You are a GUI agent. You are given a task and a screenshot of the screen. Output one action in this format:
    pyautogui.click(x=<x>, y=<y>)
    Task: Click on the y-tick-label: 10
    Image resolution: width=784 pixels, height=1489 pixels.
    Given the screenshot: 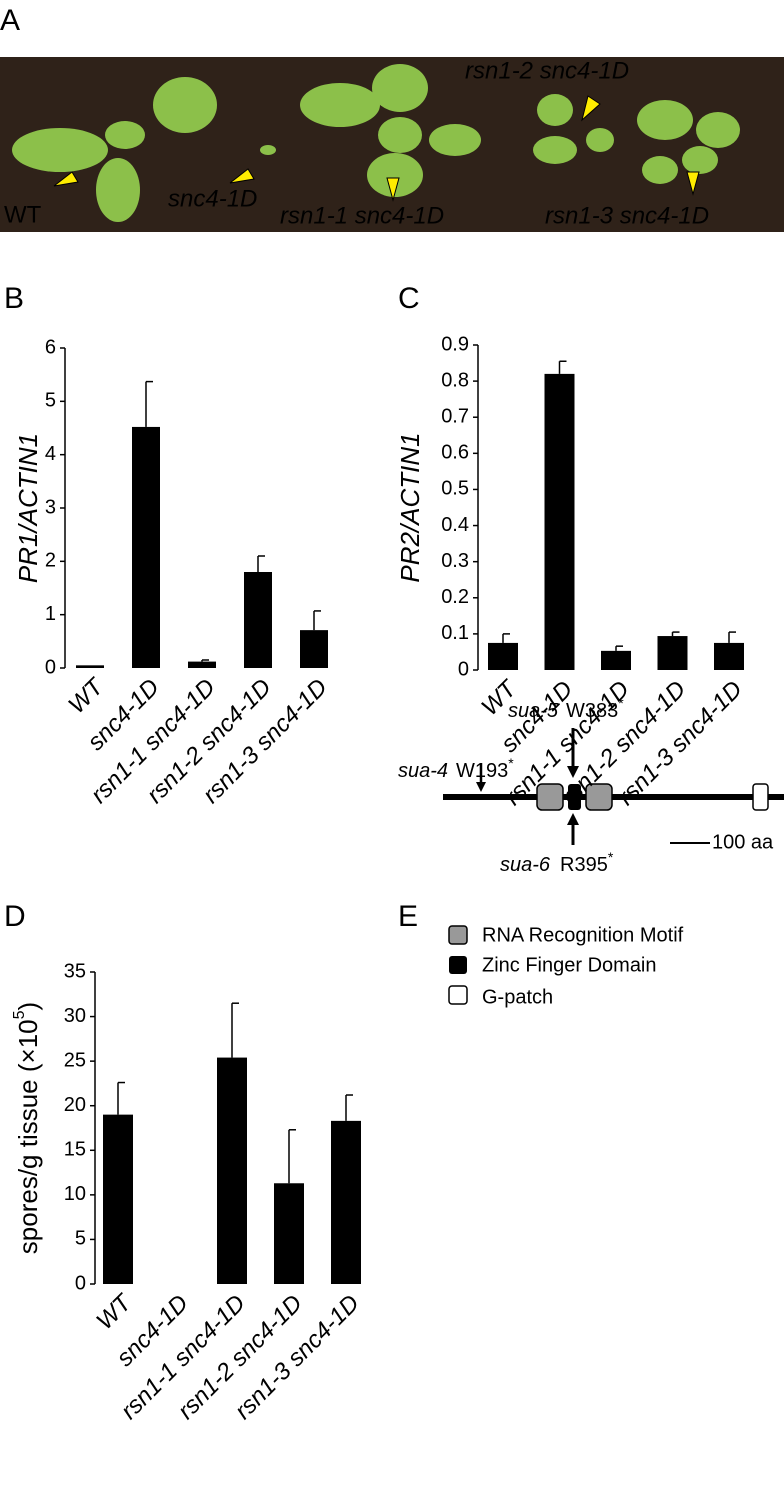 What is the action you would take?
    pyautogui.click(x=75, y=1194)
    